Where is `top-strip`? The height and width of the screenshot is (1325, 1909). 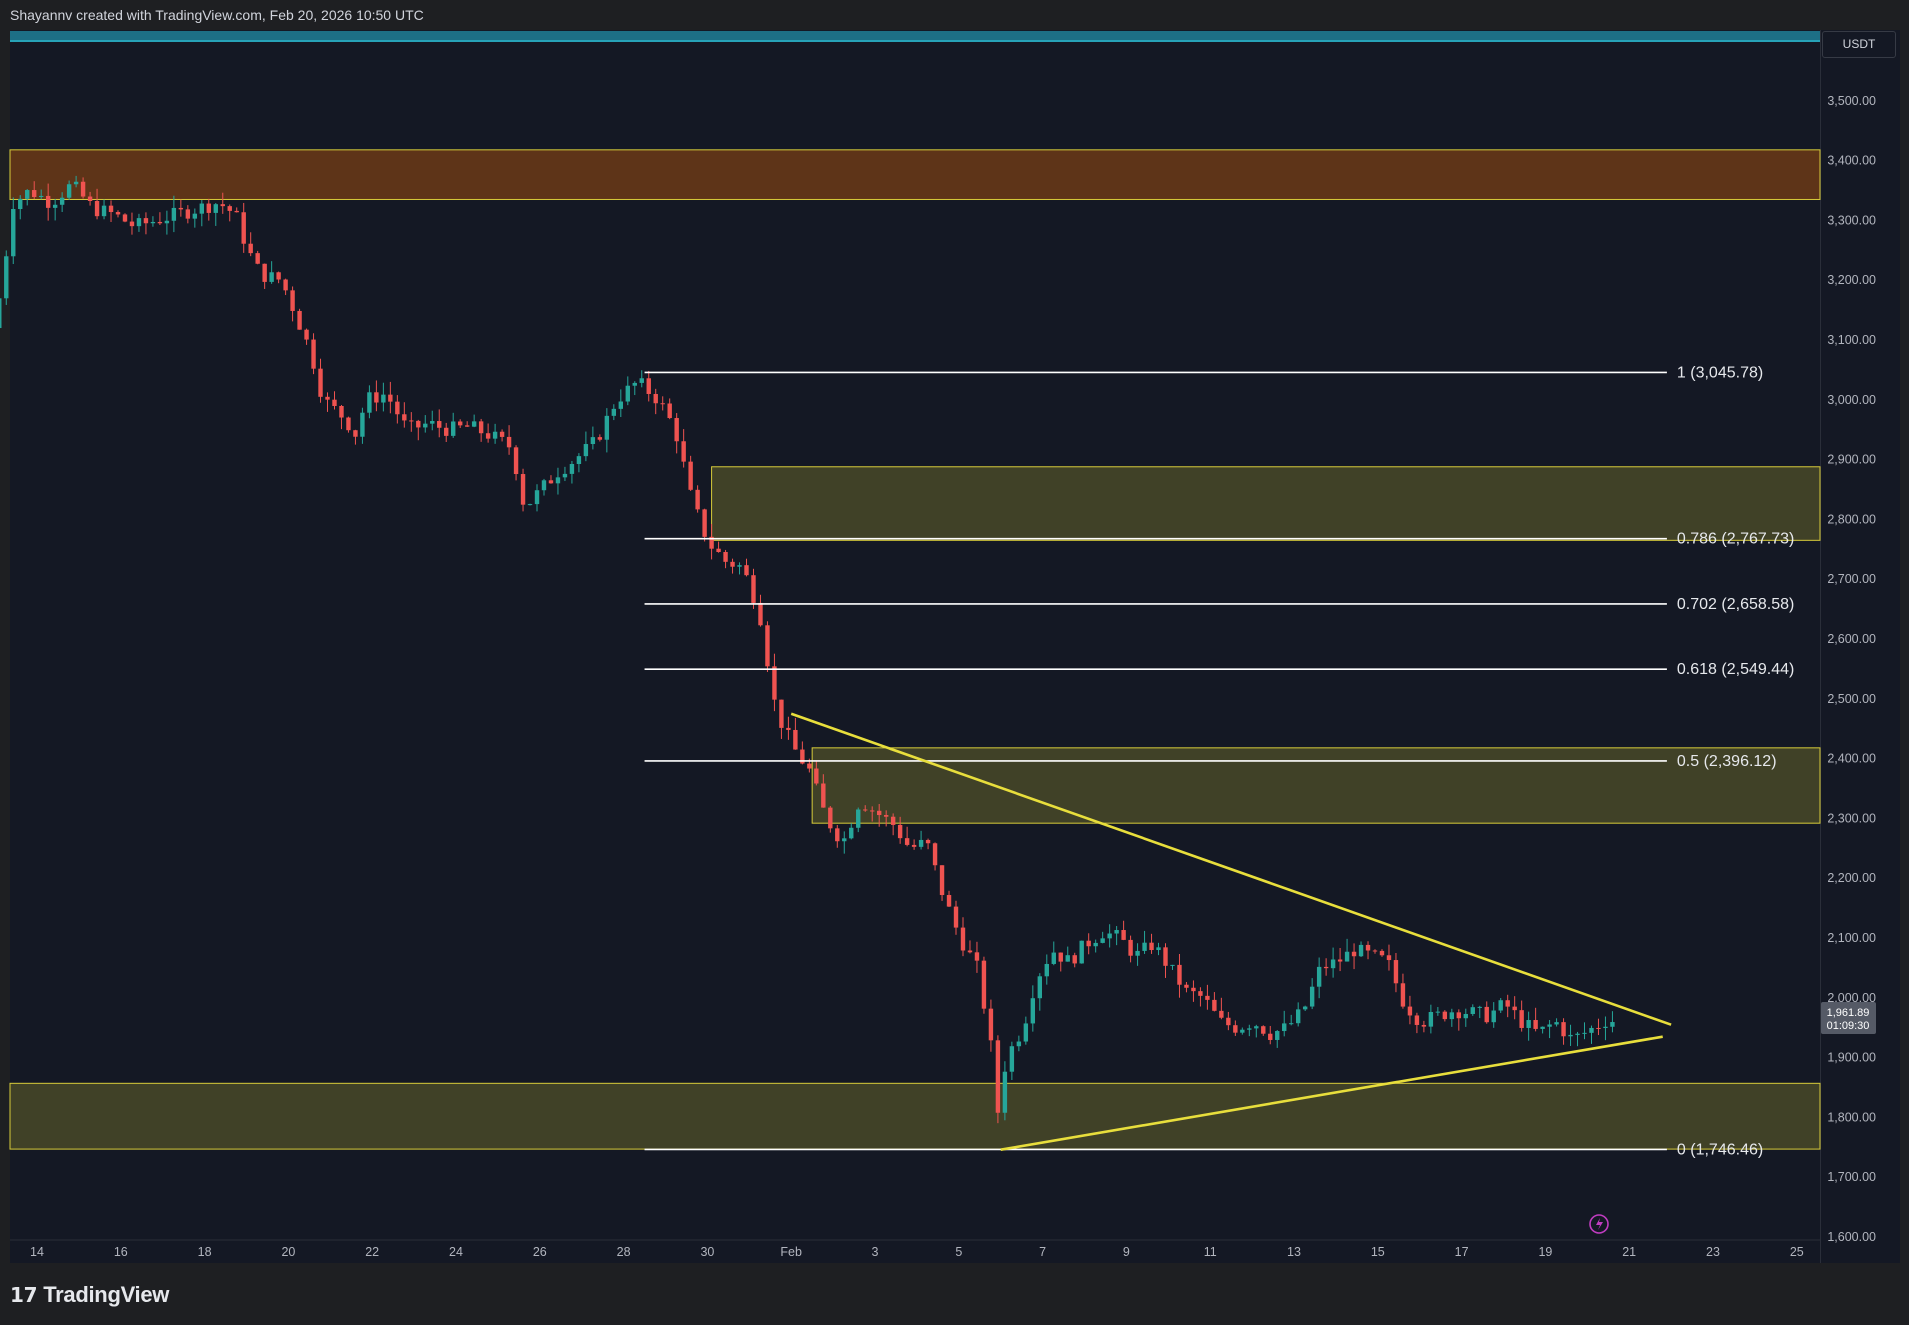 top-strip is located at coordinates (915, 36).